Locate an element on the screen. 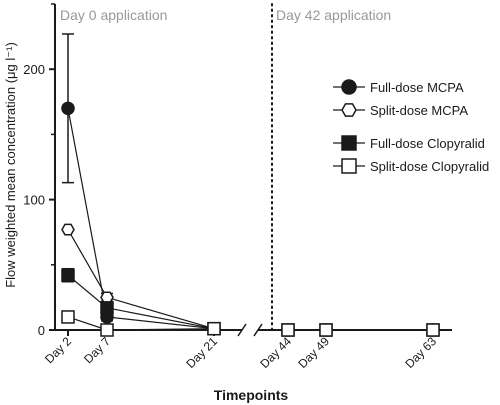  legend-label: Split-dose MCPA is located at coordinates (419, 110).